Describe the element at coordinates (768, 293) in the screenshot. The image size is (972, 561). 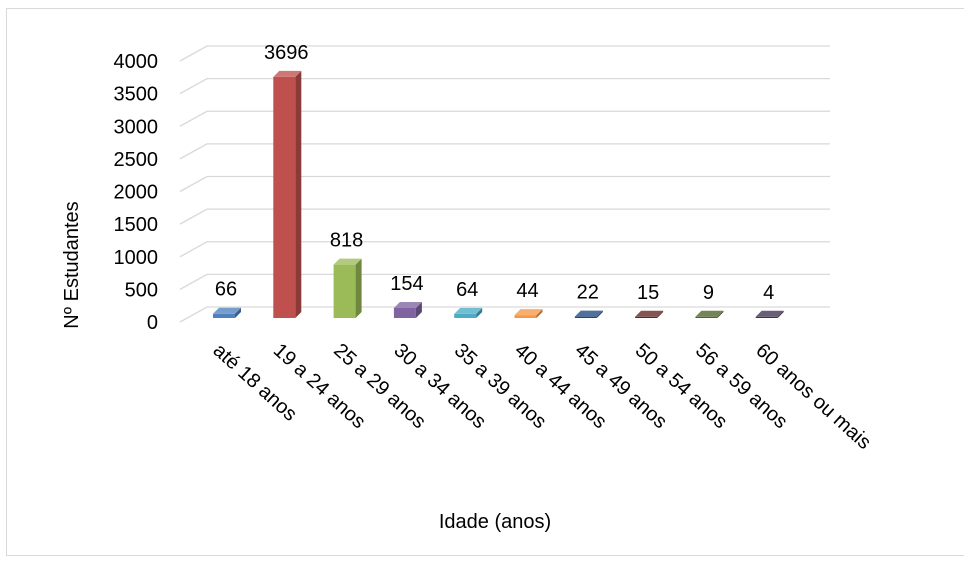
I see `data-label: 4` at that location.